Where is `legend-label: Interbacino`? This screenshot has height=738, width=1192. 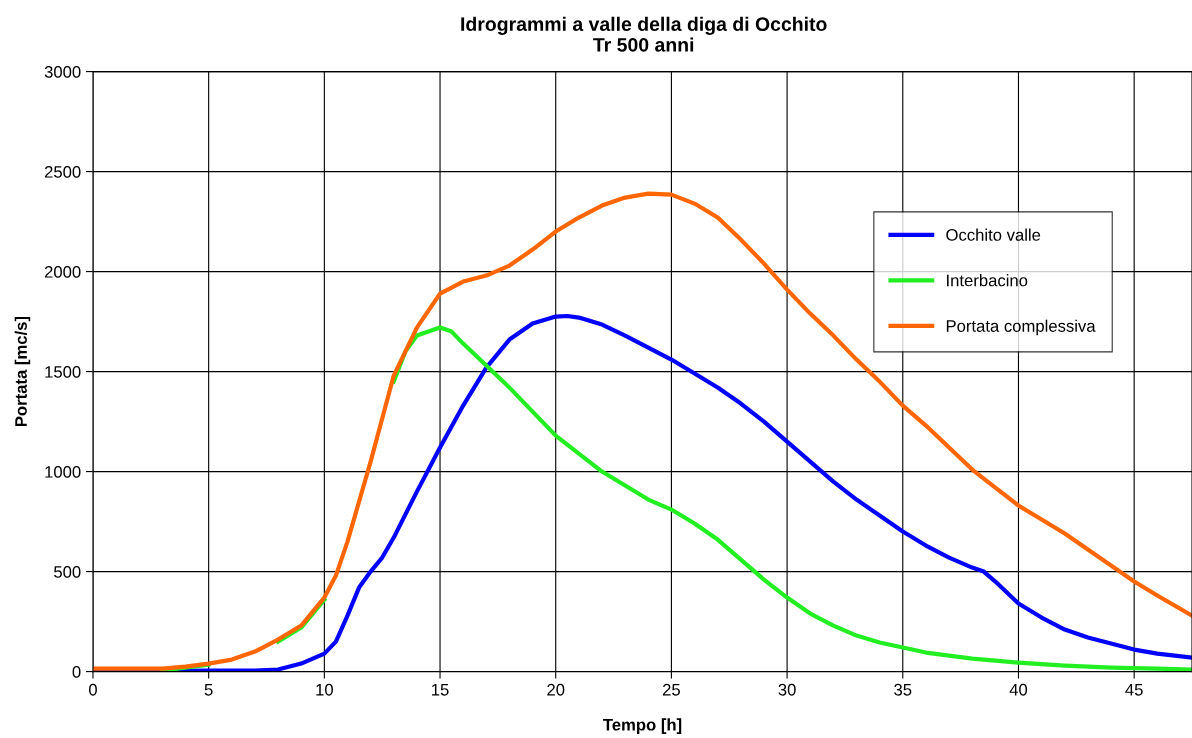 legend-label: Interbacino is located at coordinates (987, 280).